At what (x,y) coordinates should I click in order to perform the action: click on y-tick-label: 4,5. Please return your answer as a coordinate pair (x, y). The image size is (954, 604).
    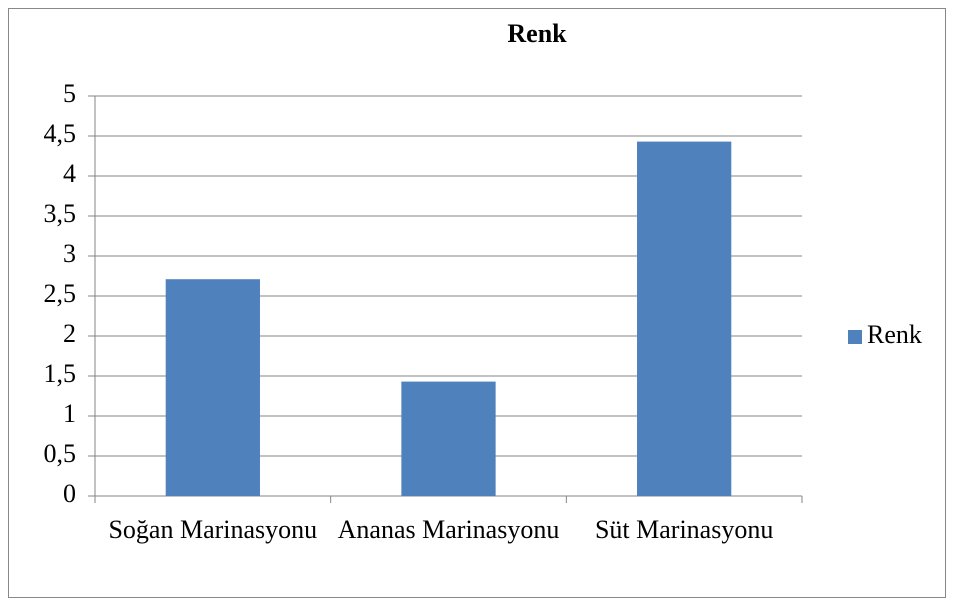
    Looking at the image, I should click on (60, 133).